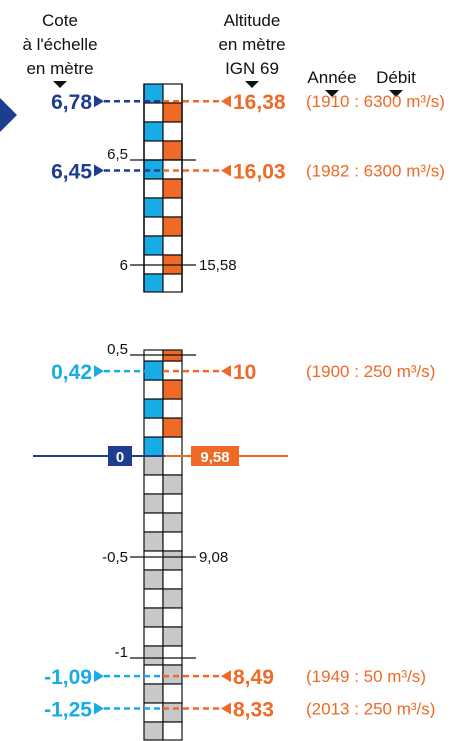 The height and width of the screenshot is (741, 461). Describe the element at coordinates (213, 557) in the screenshot. I see `tick-altitude-label: 9,08` at that location.